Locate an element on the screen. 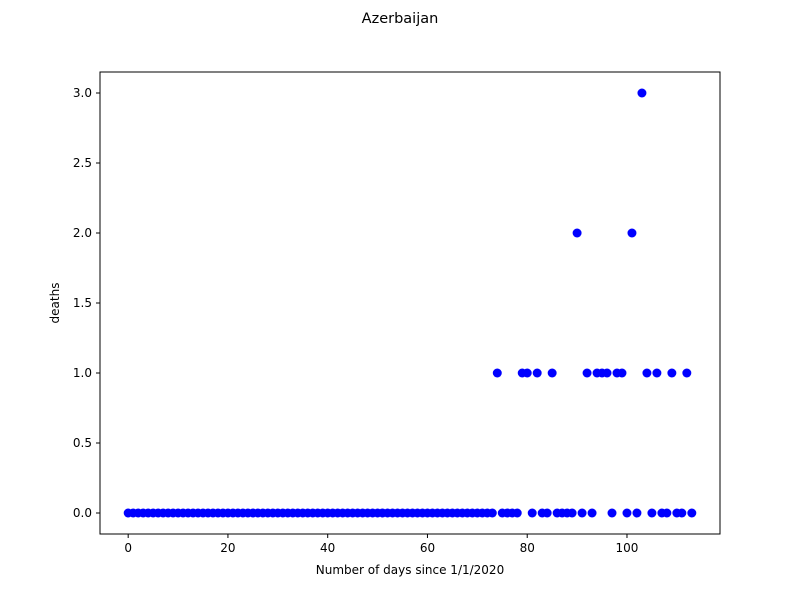 This screenshot has height=600, width=800. chart-title: Azerbaijan is located at coordinates (400, 19).